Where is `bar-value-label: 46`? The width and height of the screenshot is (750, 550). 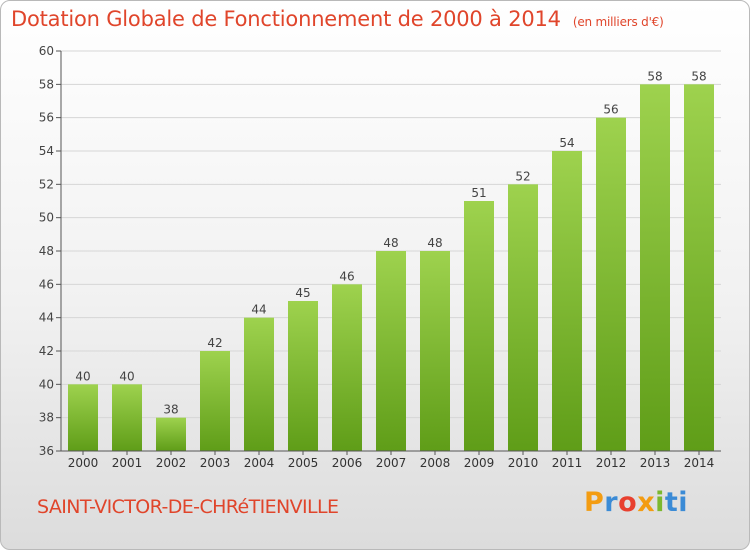
bar-value-label: 46 is located at coordinates (346, 276).